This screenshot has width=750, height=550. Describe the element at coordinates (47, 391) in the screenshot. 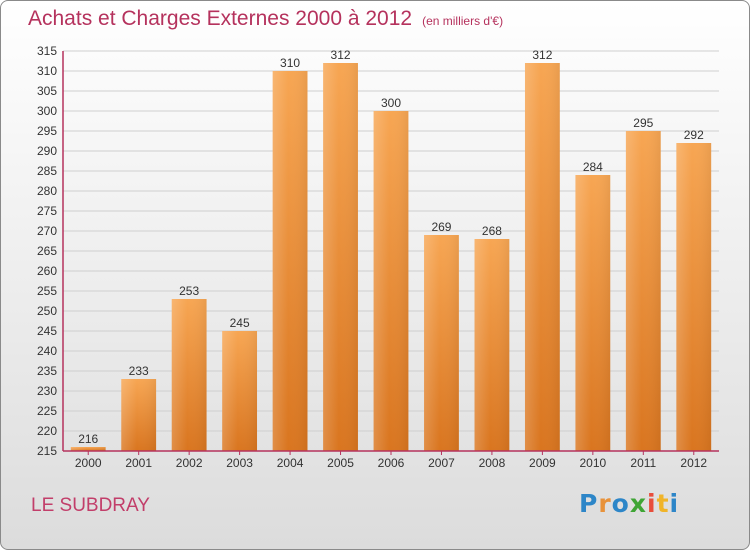

I see `y-tick-label: 230` at that location.